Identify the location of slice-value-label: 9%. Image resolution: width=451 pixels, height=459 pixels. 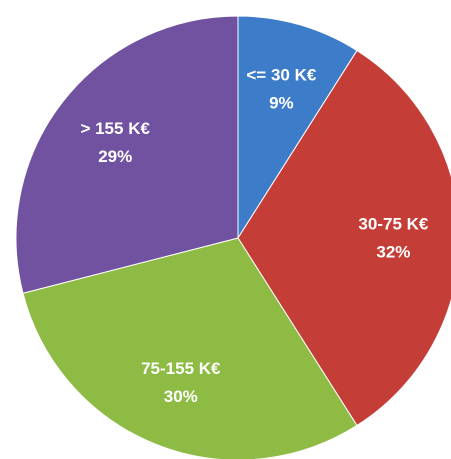
(281, 102).